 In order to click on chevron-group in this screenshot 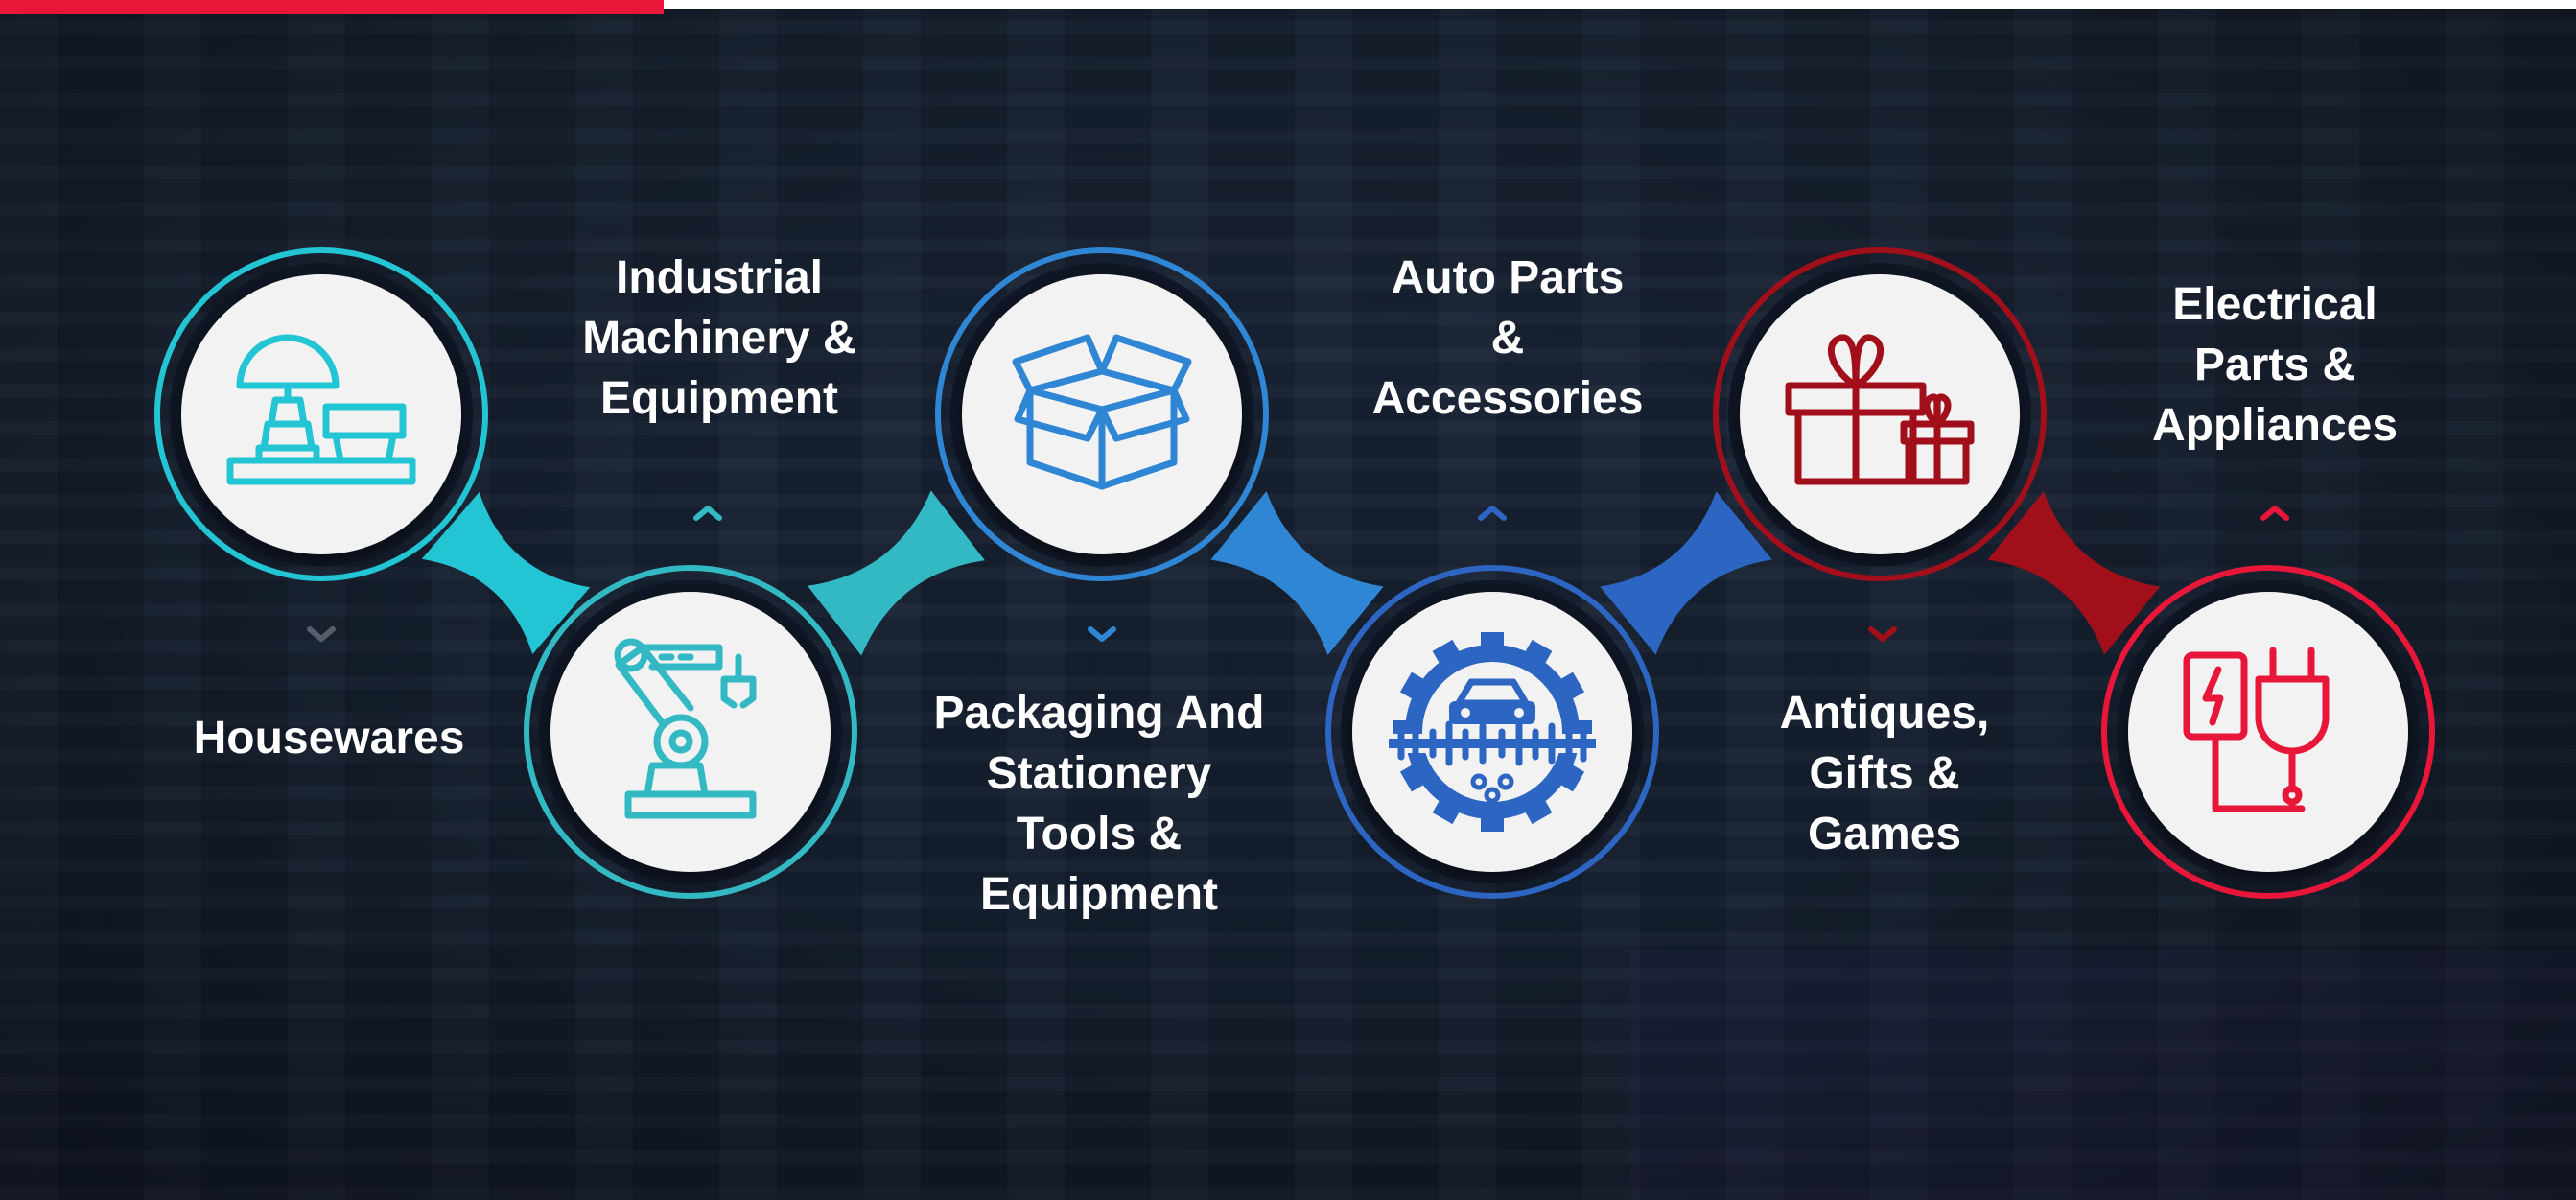, I will do `click(1298, 574)`.